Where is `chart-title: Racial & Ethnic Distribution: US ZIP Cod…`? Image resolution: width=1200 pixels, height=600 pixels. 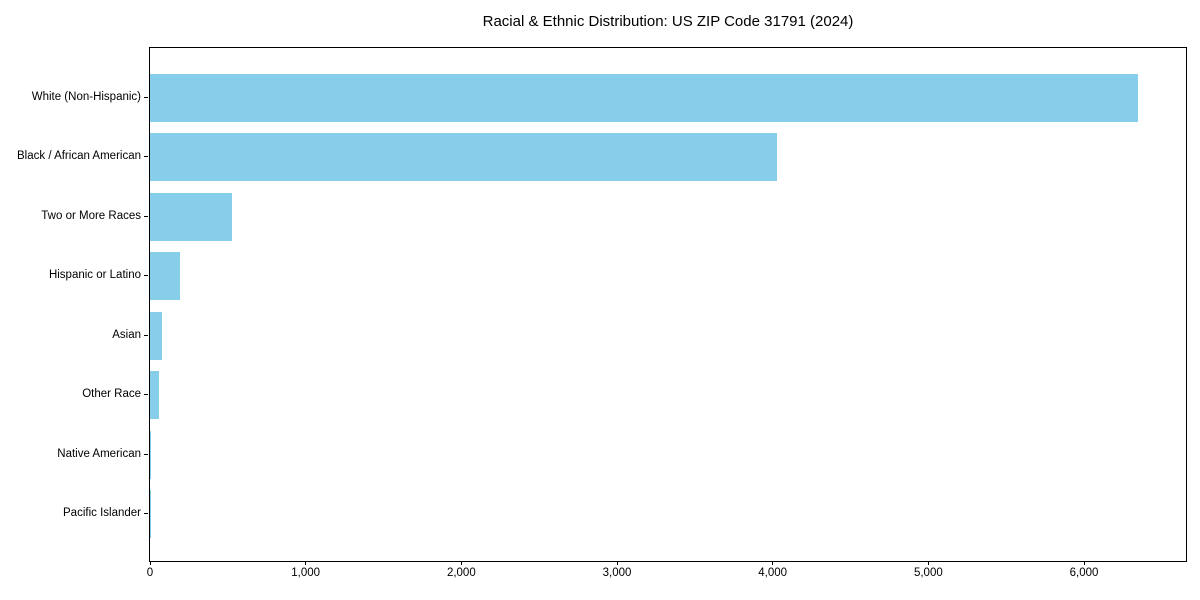 chart-title: Racial & Ethnic Distribution: US ZIP Cod… is located at coordinates (668, 21).